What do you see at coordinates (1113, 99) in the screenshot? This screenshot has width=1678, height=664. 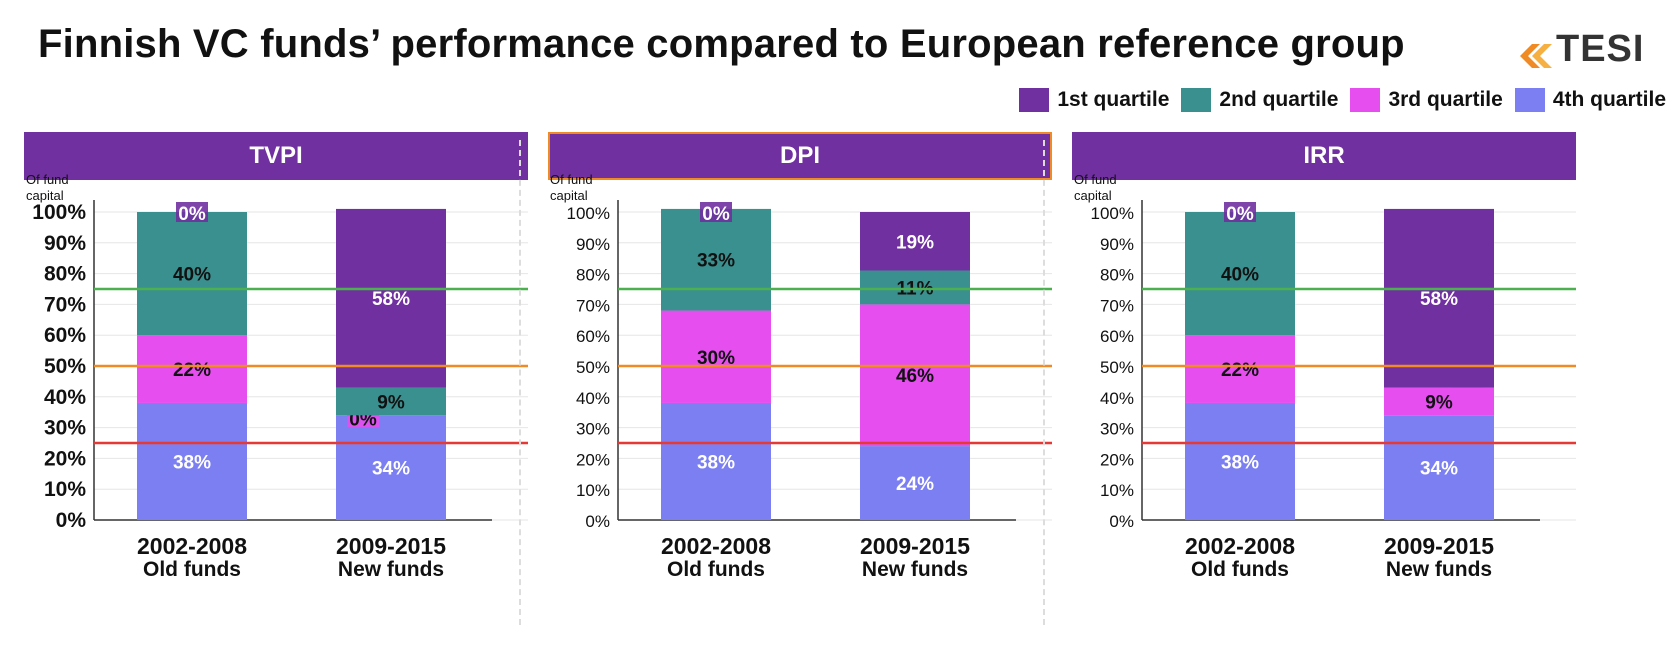 I see `legend-label: 1st quartile` at bounding box center [1113, 99].